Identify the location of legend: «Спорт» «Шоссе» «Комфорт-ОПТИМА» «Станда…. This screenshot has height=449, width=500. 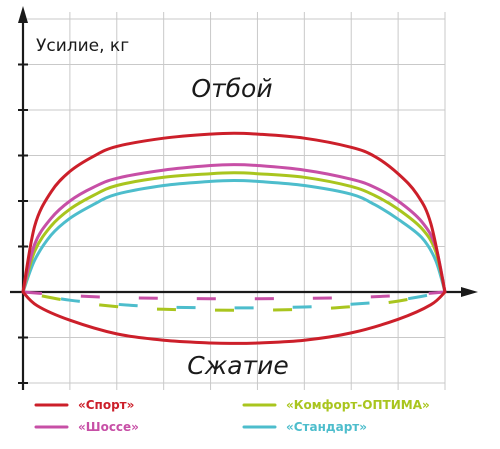
(232, 416).